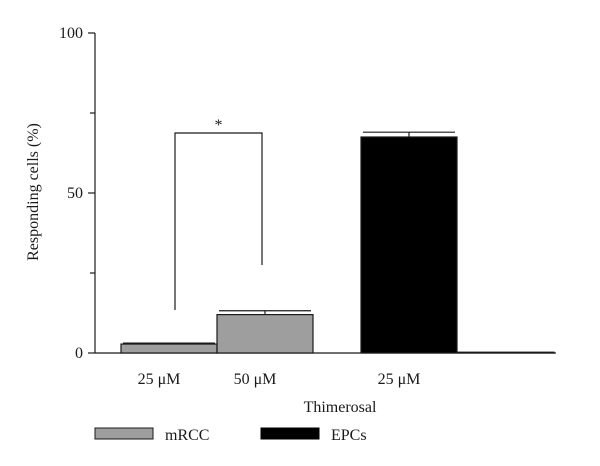 The width and height of the screenshot is (600, 466). I want to click on y-tick-label: 0, so click(79, 353).